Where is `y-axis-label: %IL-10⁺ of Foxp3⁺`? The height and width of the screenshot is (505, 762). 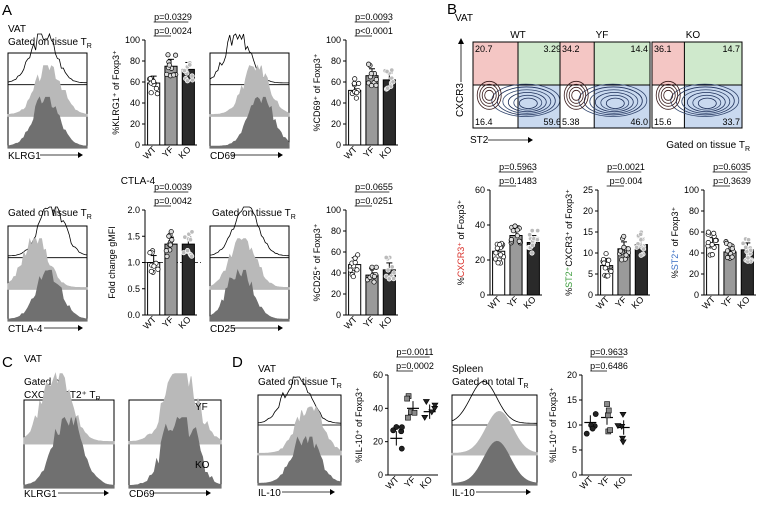 y-axis-label: %IL-10⁺ of Foxp3⁺ is located at coordinates (359, 425).